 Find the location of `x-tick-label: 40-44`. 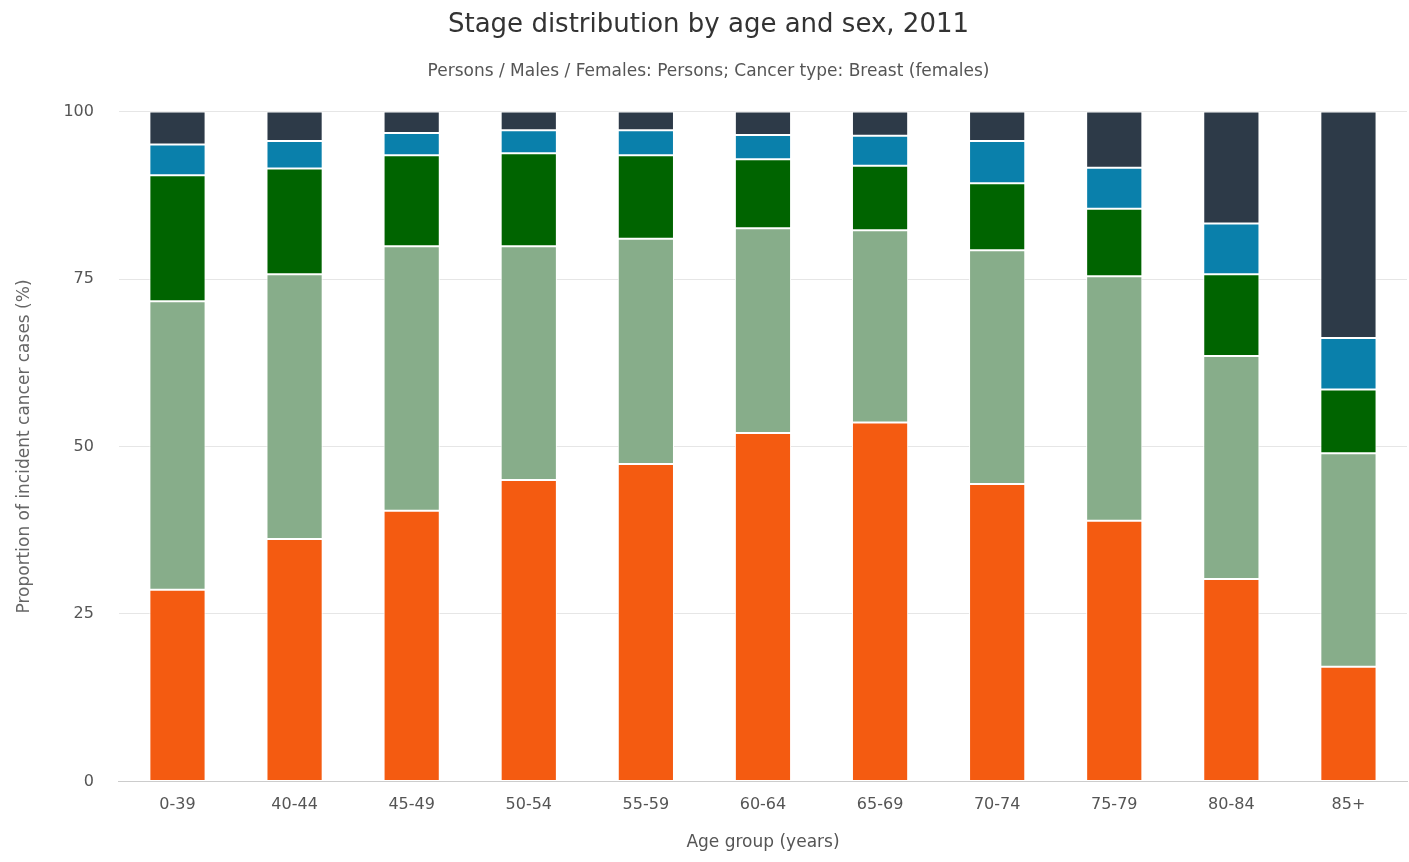

x-tick-label: 40-44 is located at coordinates (294, 804).